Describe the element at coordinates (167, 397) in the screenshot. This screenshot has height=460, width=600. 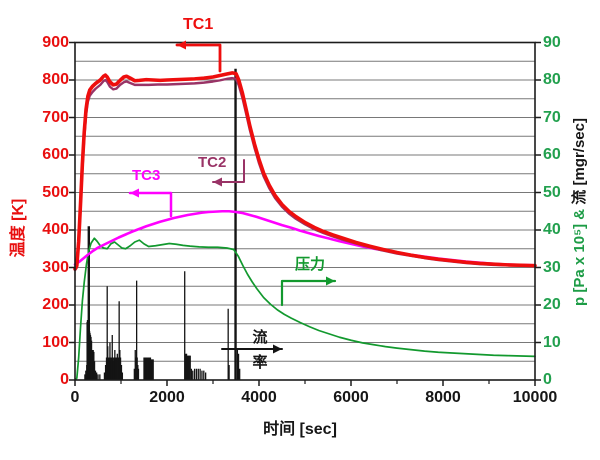
I see `x-tick-label: 2000` at that location.